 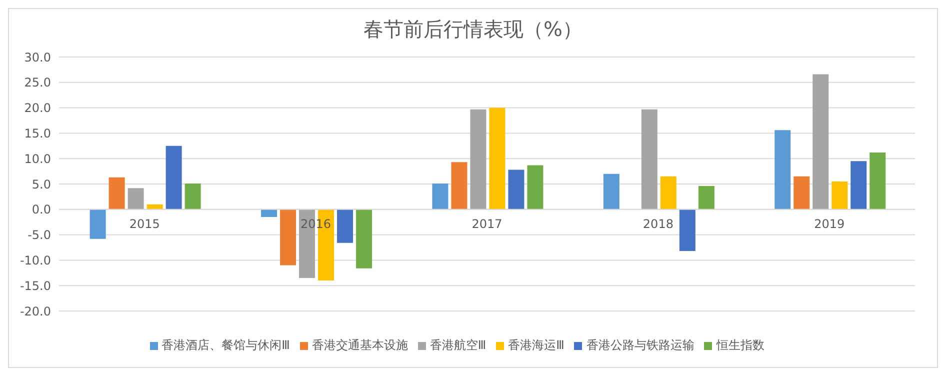 I want to click on y-tick-label: 15.0, so click(x=37, y=133).